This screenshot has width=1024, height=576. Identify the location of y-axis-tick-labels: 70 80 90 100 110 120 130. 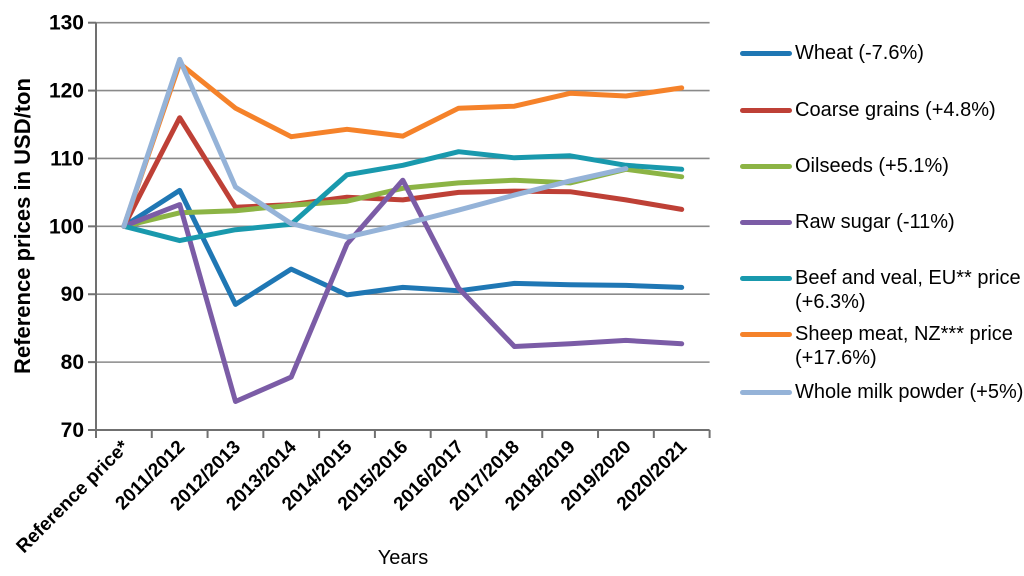
(66, 227).